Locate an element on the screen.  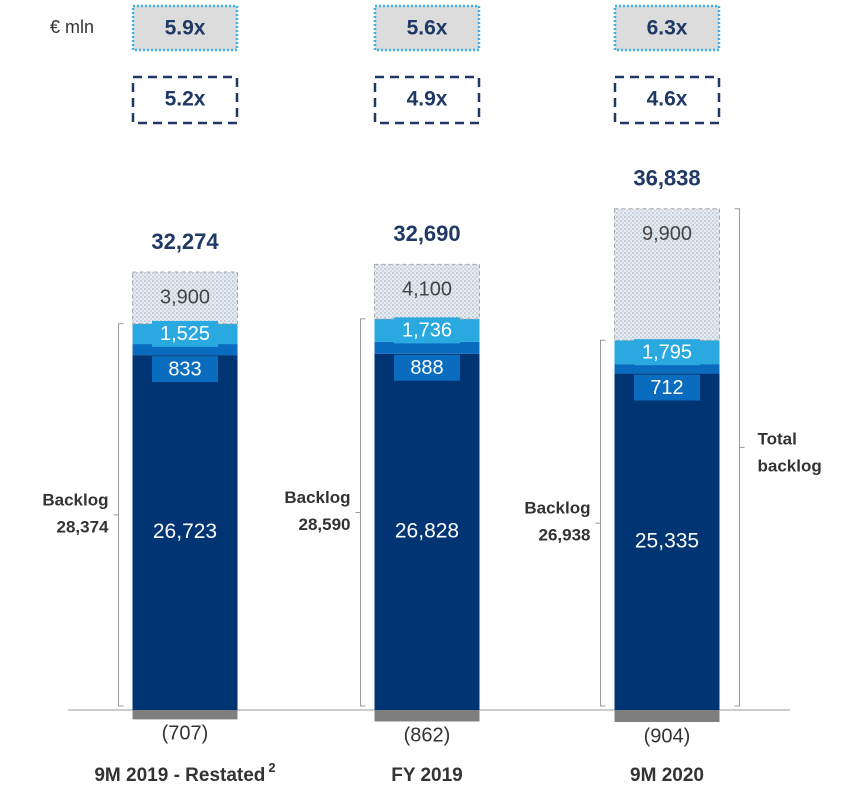
multiple-bottom: 4.6x is located at coordinates (667, 99).